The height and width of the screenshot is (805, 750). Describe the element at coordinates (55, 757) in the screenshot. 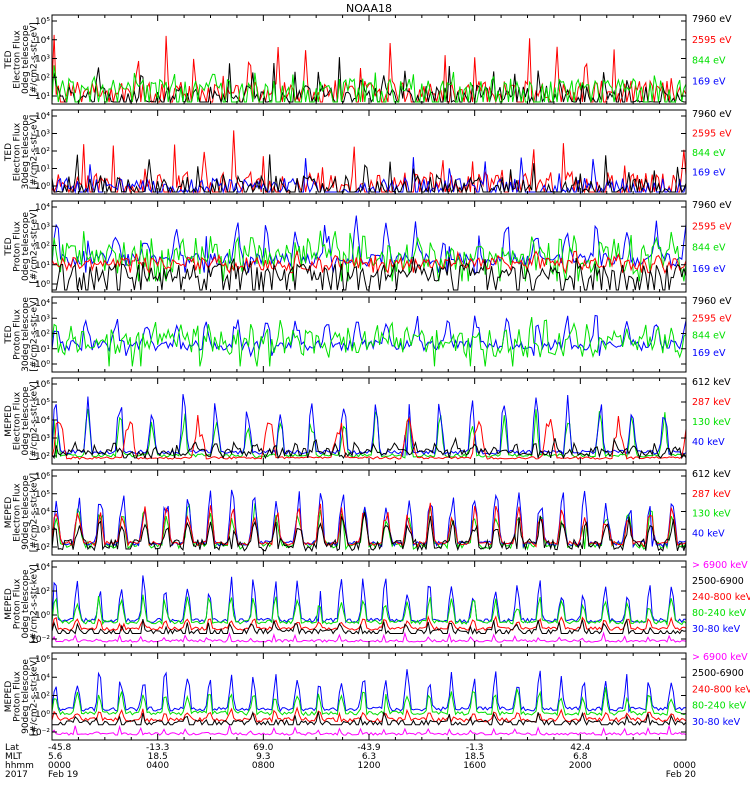

I see `x-tick-label-mlt: 5.6` at that location.